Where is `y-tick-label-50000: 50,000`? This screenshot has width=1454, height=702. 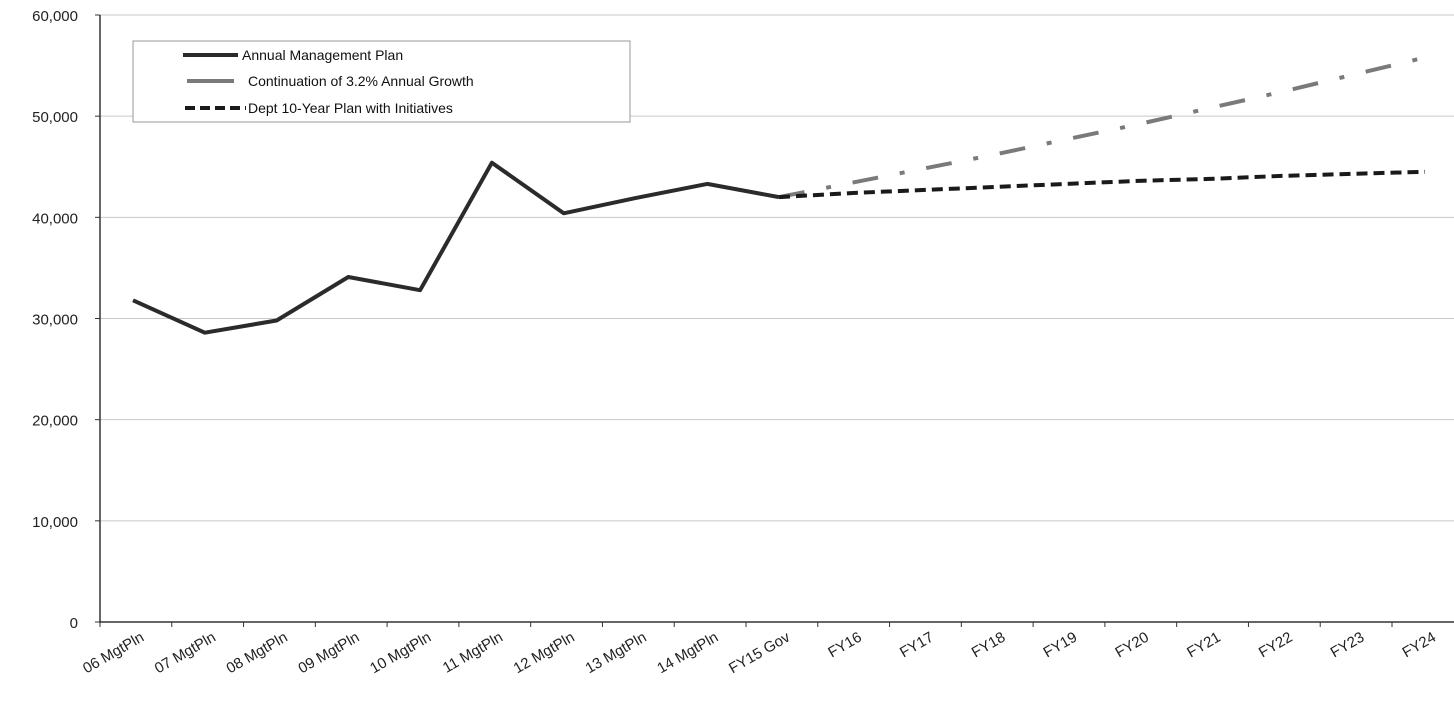
y-tick-label-50000: 50,000 is located at coordinates (55, 117).